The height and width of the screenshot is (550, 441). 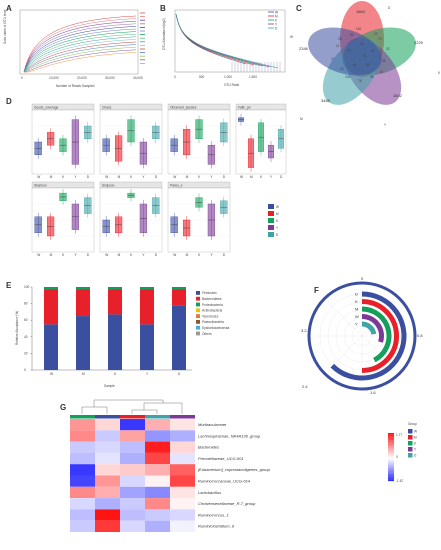 What do you see at coordinates (345, 51) in the screenshot?
I see `venn-petal` at bounding box center [345, 51].